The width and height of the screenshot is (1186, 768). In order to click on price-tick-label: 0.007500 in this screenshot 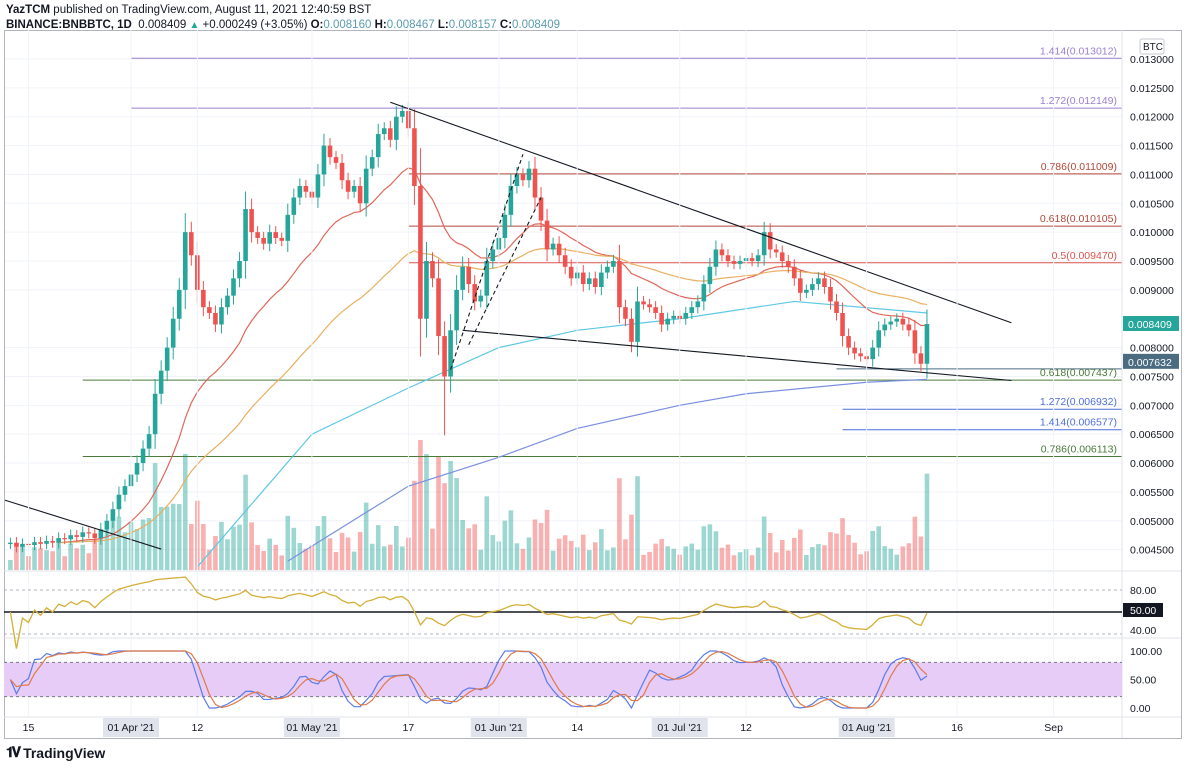, I will do `click(1152, 377)`.